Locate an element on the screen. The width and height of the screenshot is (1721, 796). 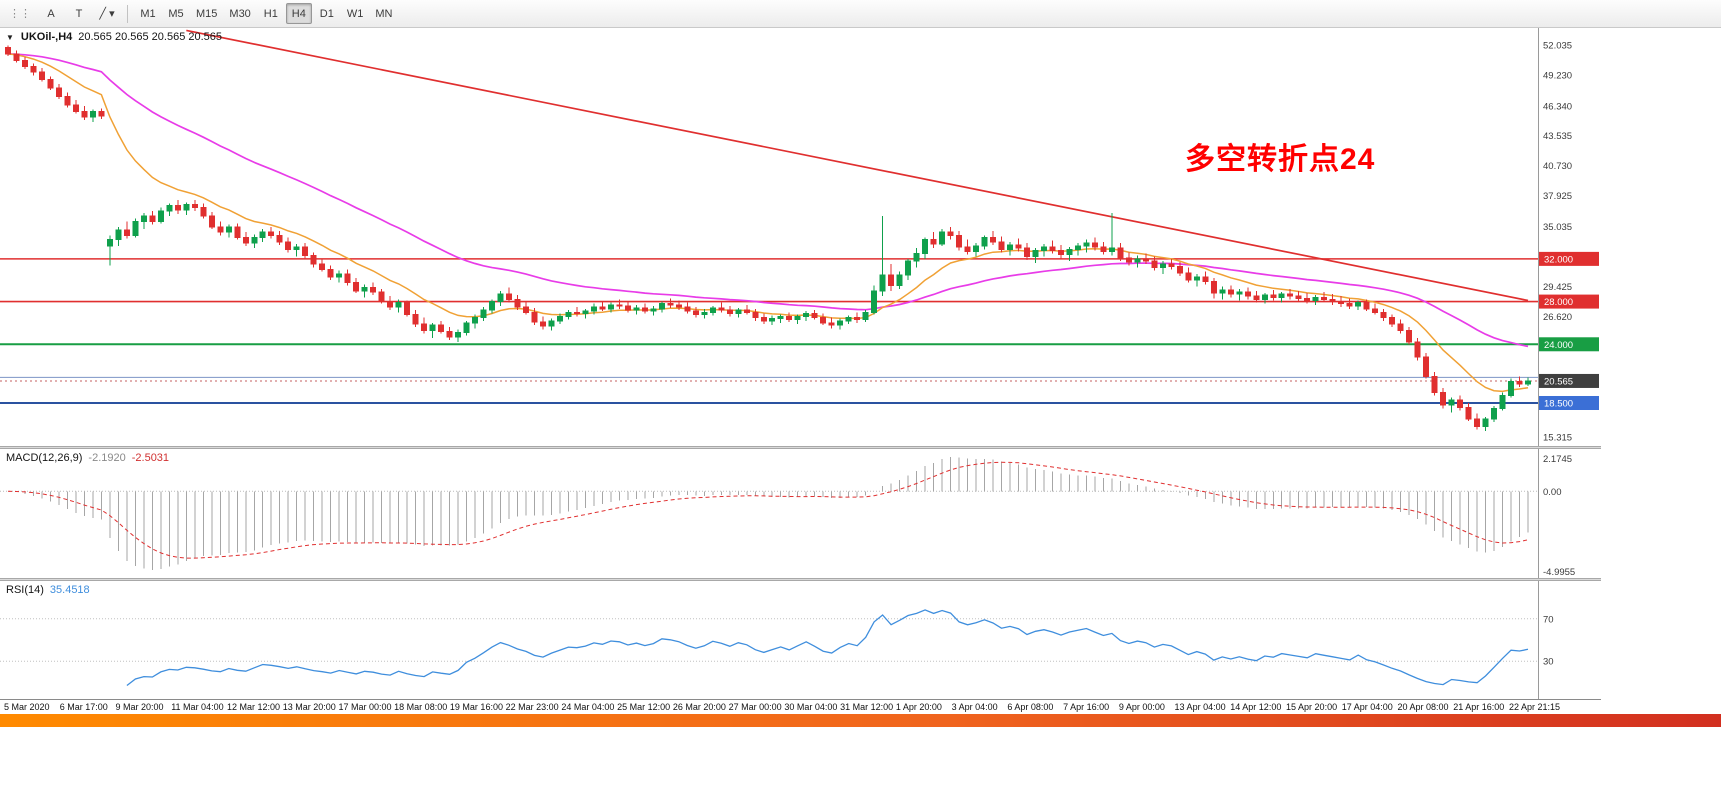
time-label: 30 Mar 04:00 is located at coordinates (811, 707).